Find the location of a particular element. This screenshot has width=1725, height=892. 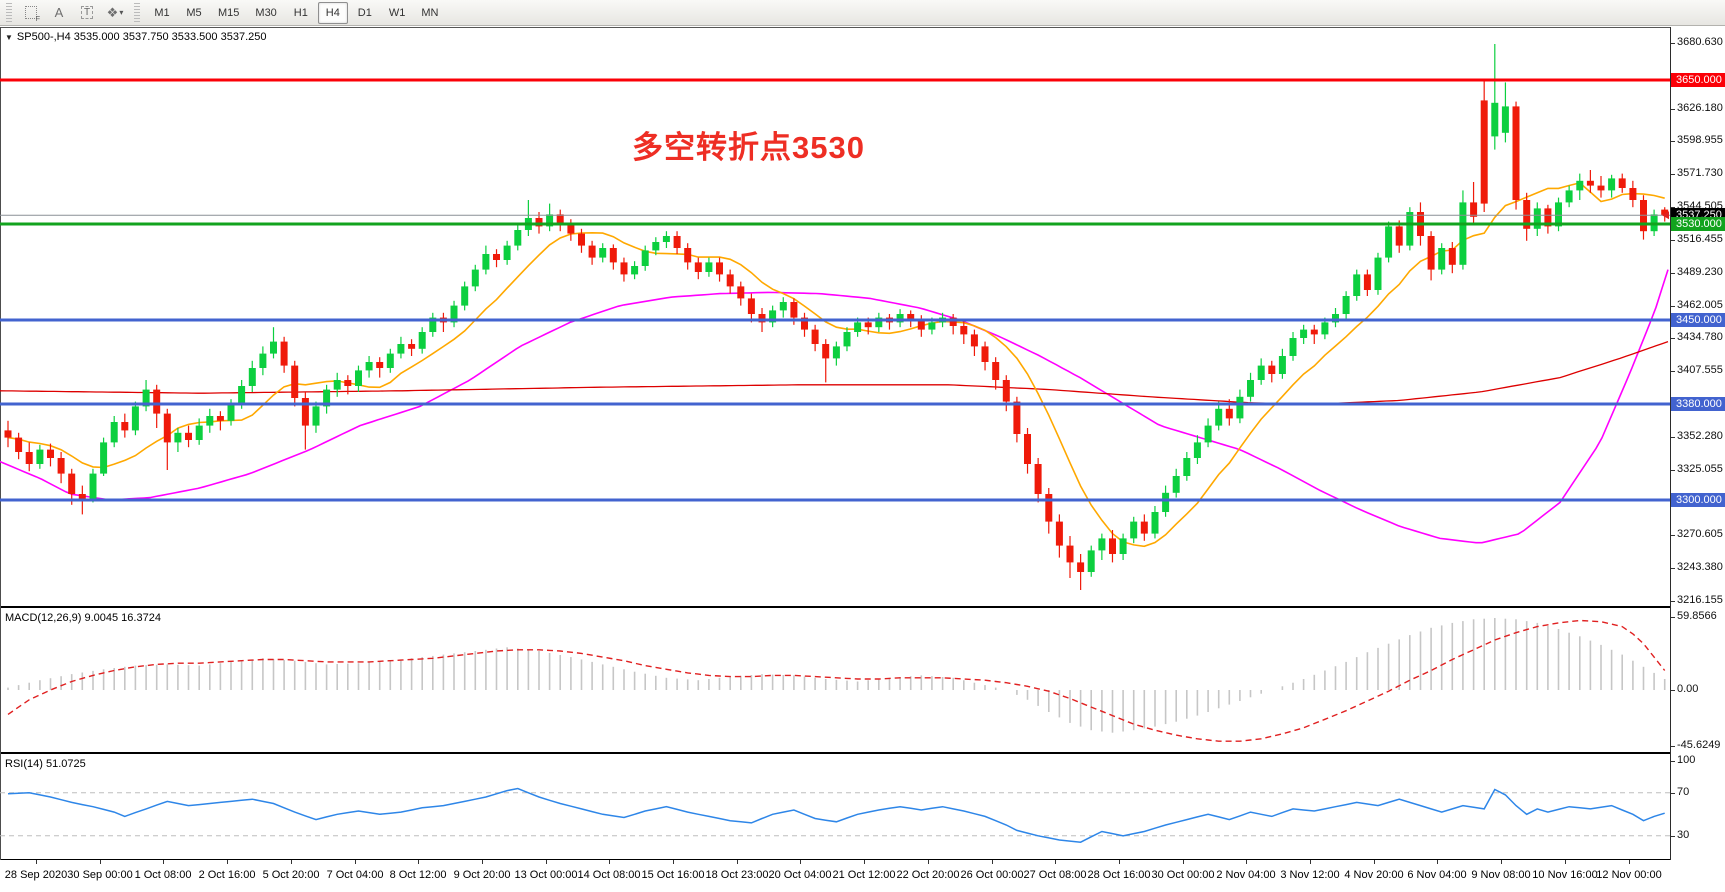

timeframe-button-h4: H4 is located at coordinates (332, 12).